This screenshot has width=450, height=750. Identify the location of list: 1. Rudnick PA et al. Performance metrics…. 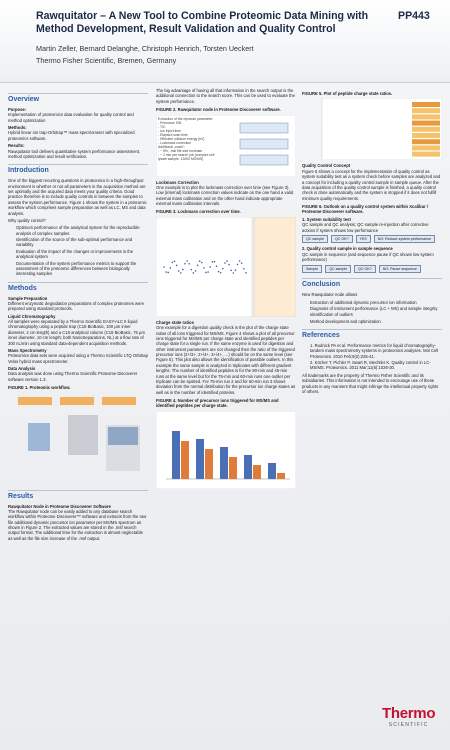
(372, 357).